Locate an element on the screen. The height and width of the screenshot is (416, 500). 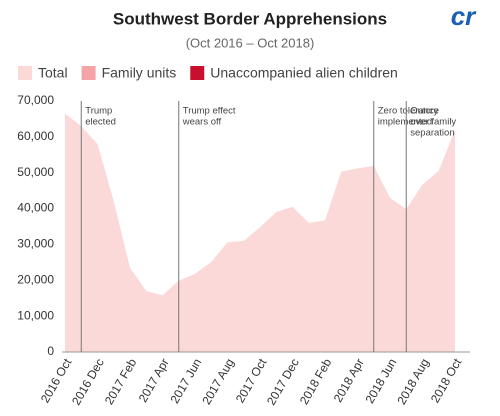
y-tick-label: 30,000 is located at coordinates (35, 244).